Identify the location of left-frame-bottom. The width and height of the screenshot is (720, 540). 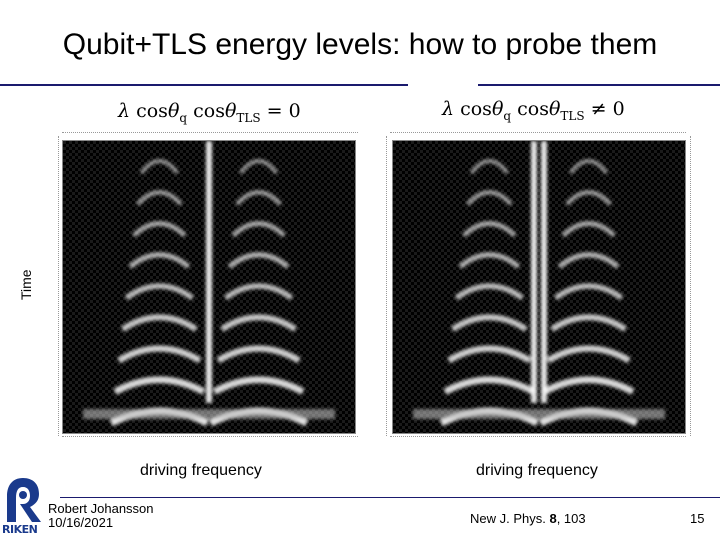
(210, 437).